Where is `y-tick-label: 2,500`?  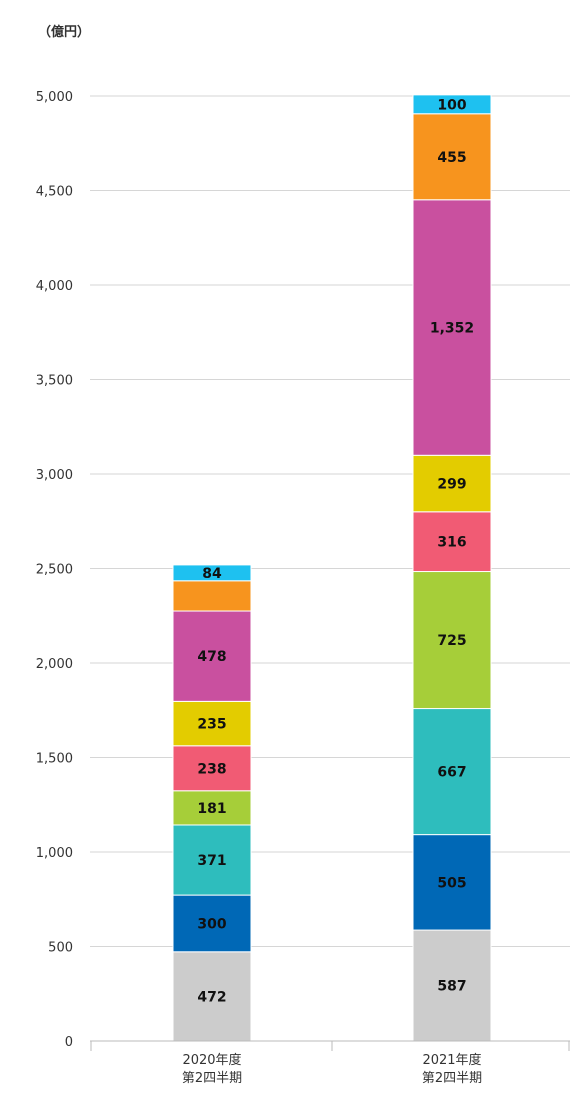 y-tick-label: 2,500 is located at coordinates (54, 570).